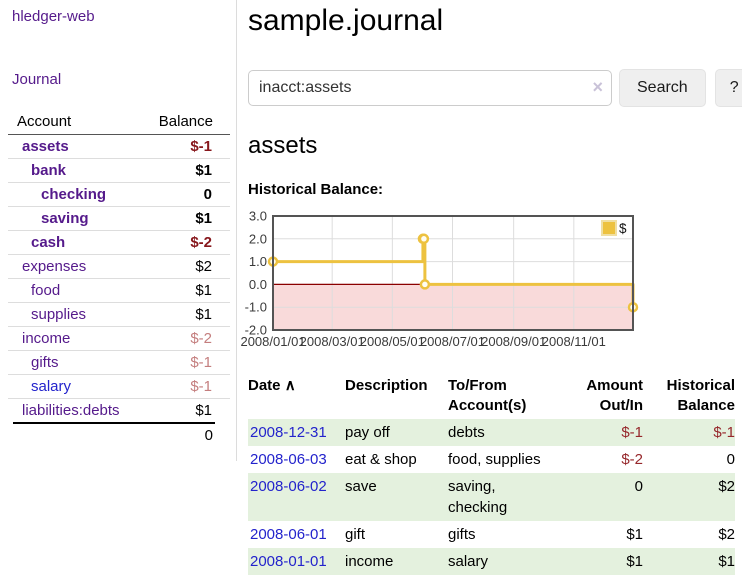 This screenshot has width=742, height=582. I want to click on plot-border, so click(453, 273).